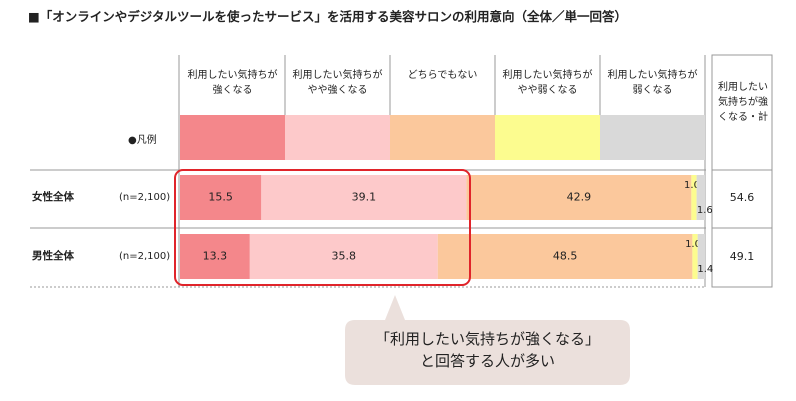  I want to click on callout-bubble, so click(487, 340).